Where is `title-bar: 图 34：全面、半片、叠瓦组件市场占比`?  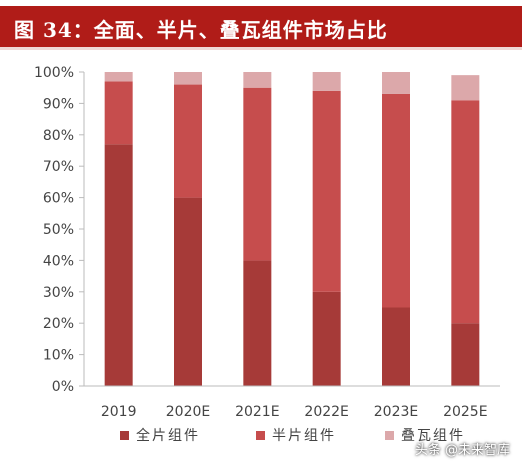
title-bar: 图 34：全面、半片、叠瓦组件市场占比 is located at coordinates (261, 28).